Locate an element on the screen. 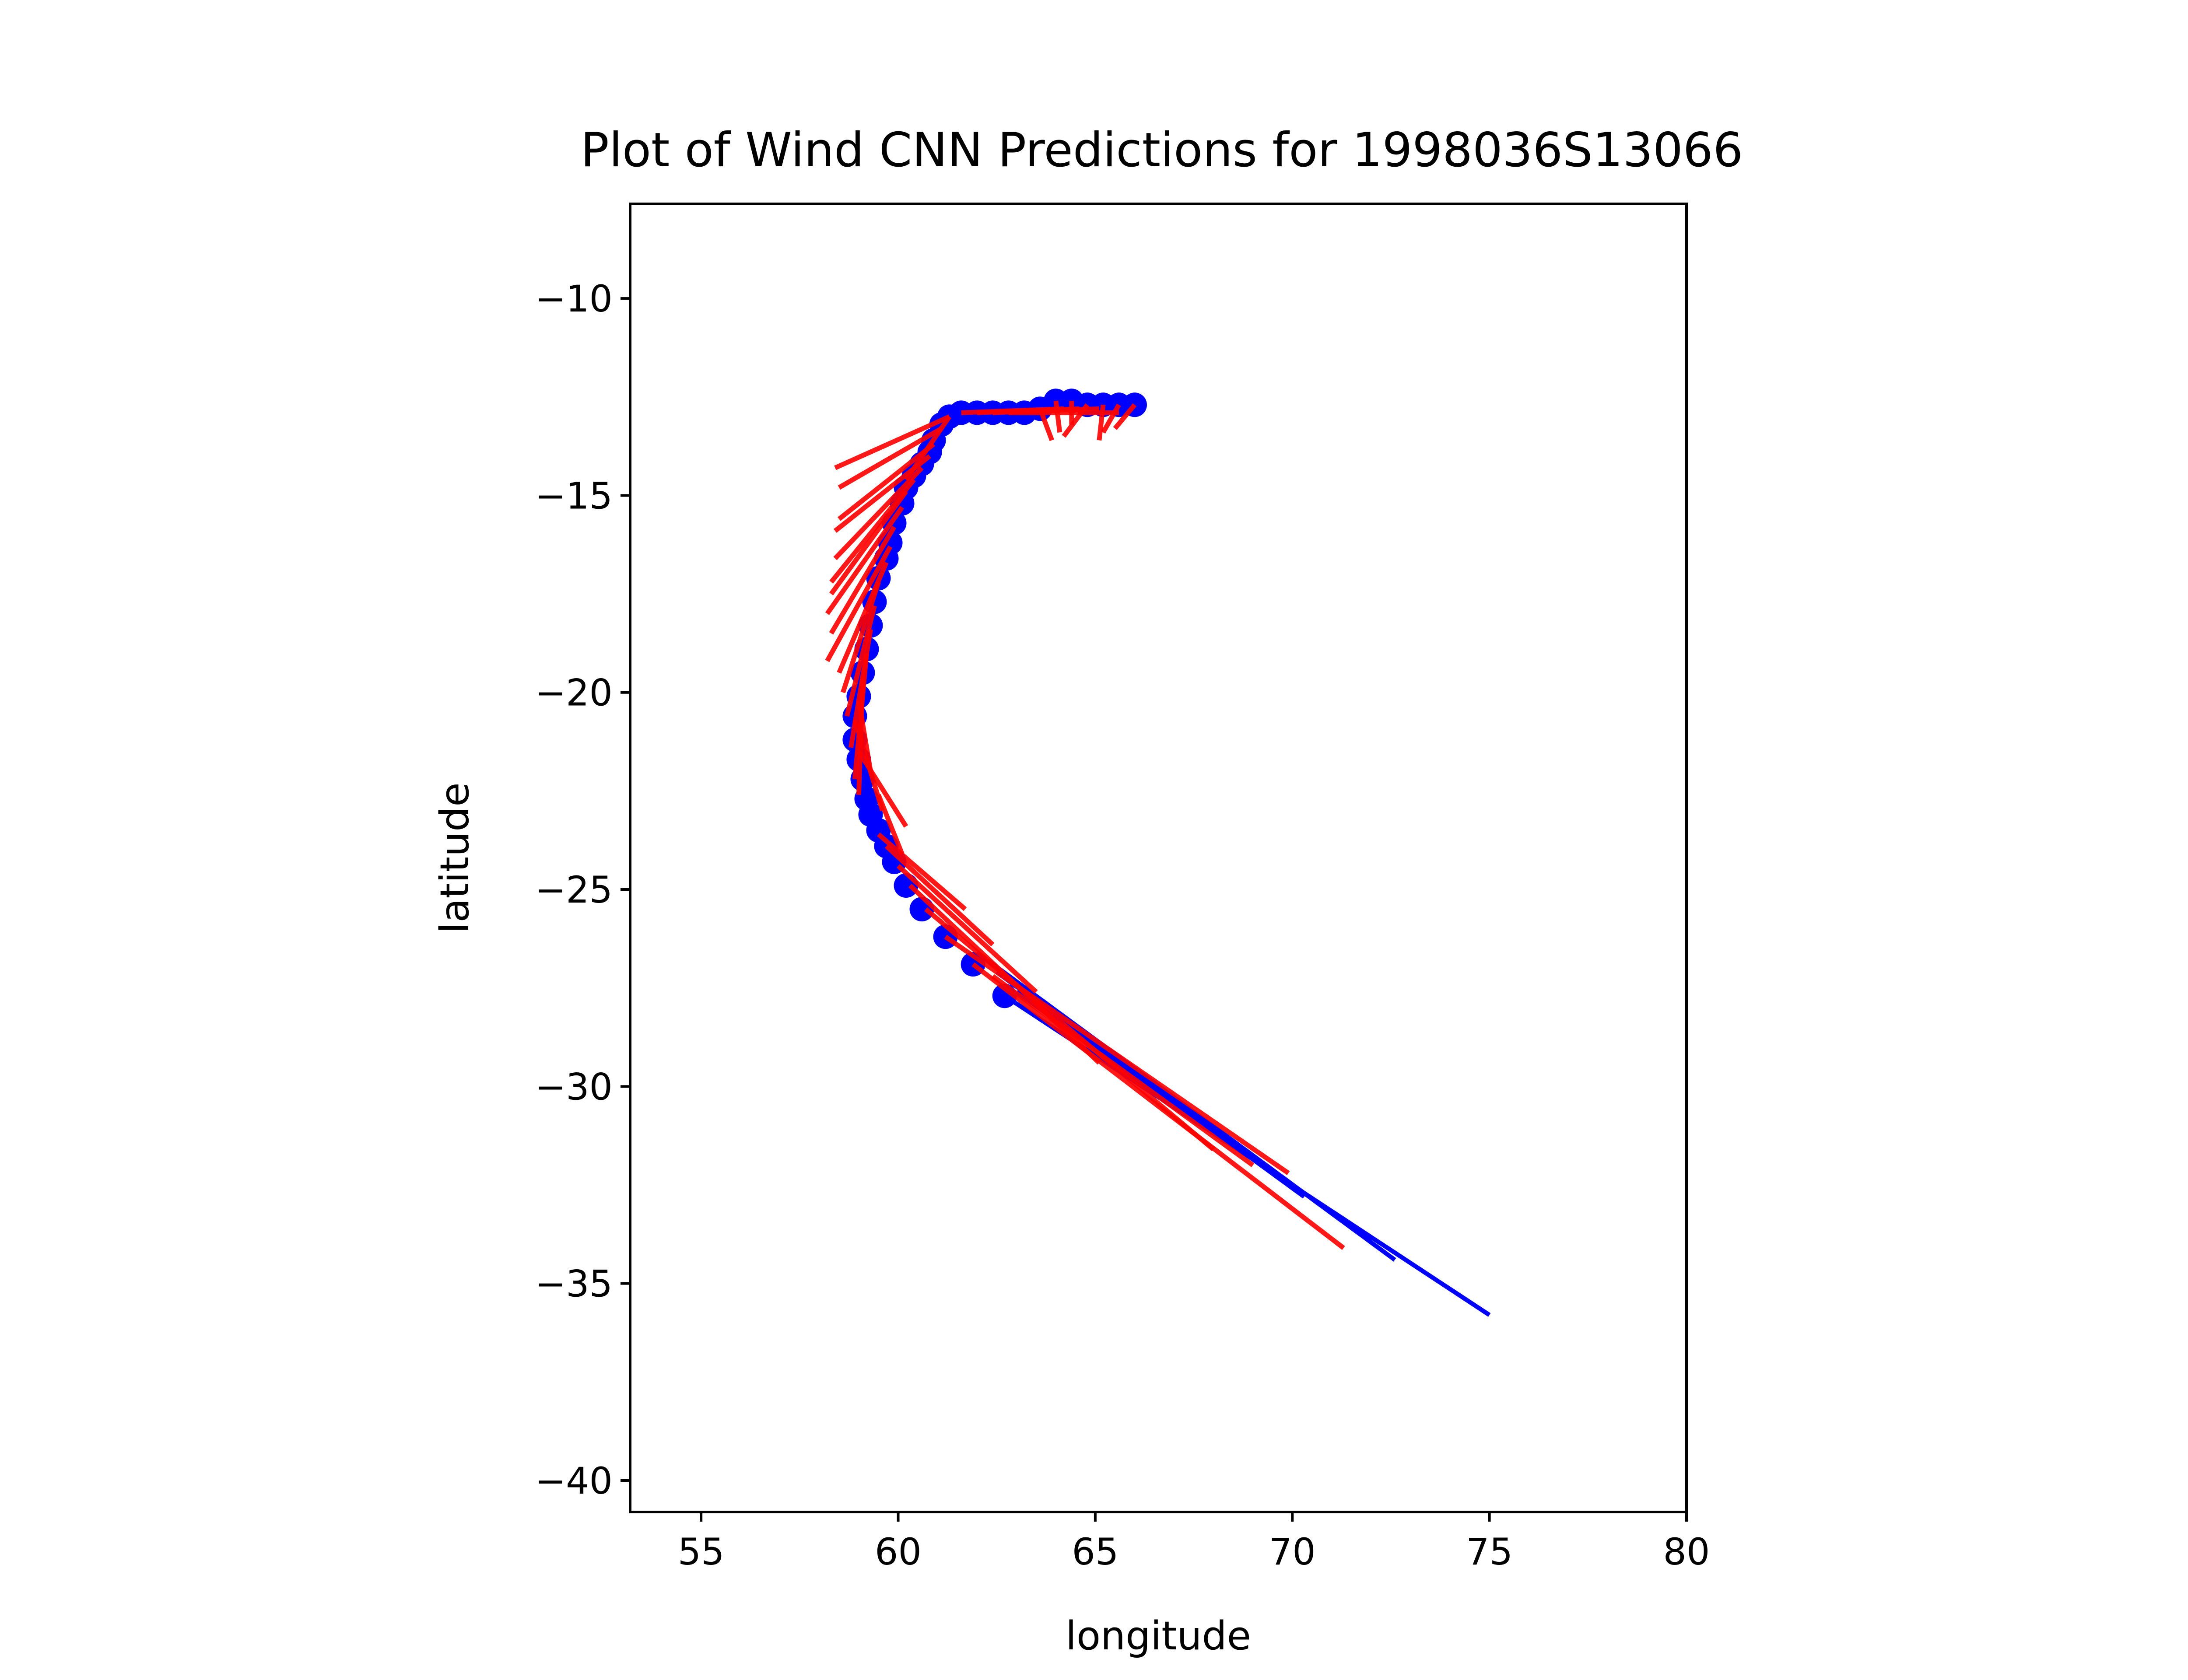  x-tick-label: 65 is located at coordinates (1095, 1551).